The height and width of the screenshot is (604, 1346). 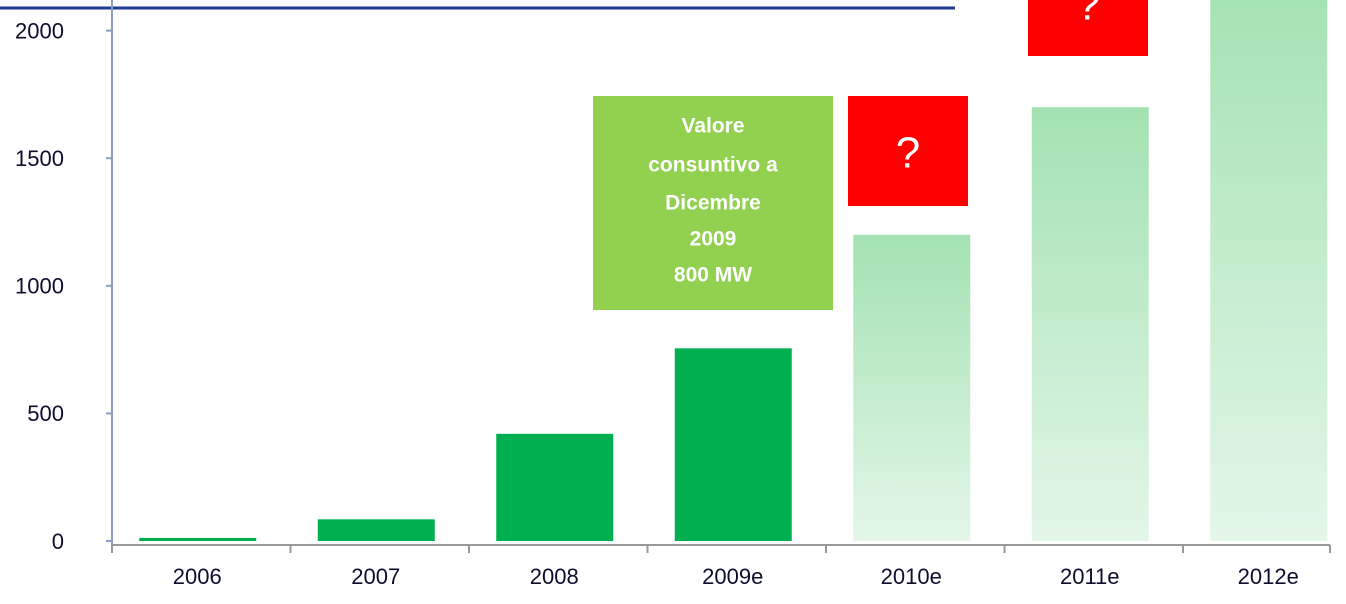 I want to click on x-tick-label: 2010e, so click(x=911, y=576).